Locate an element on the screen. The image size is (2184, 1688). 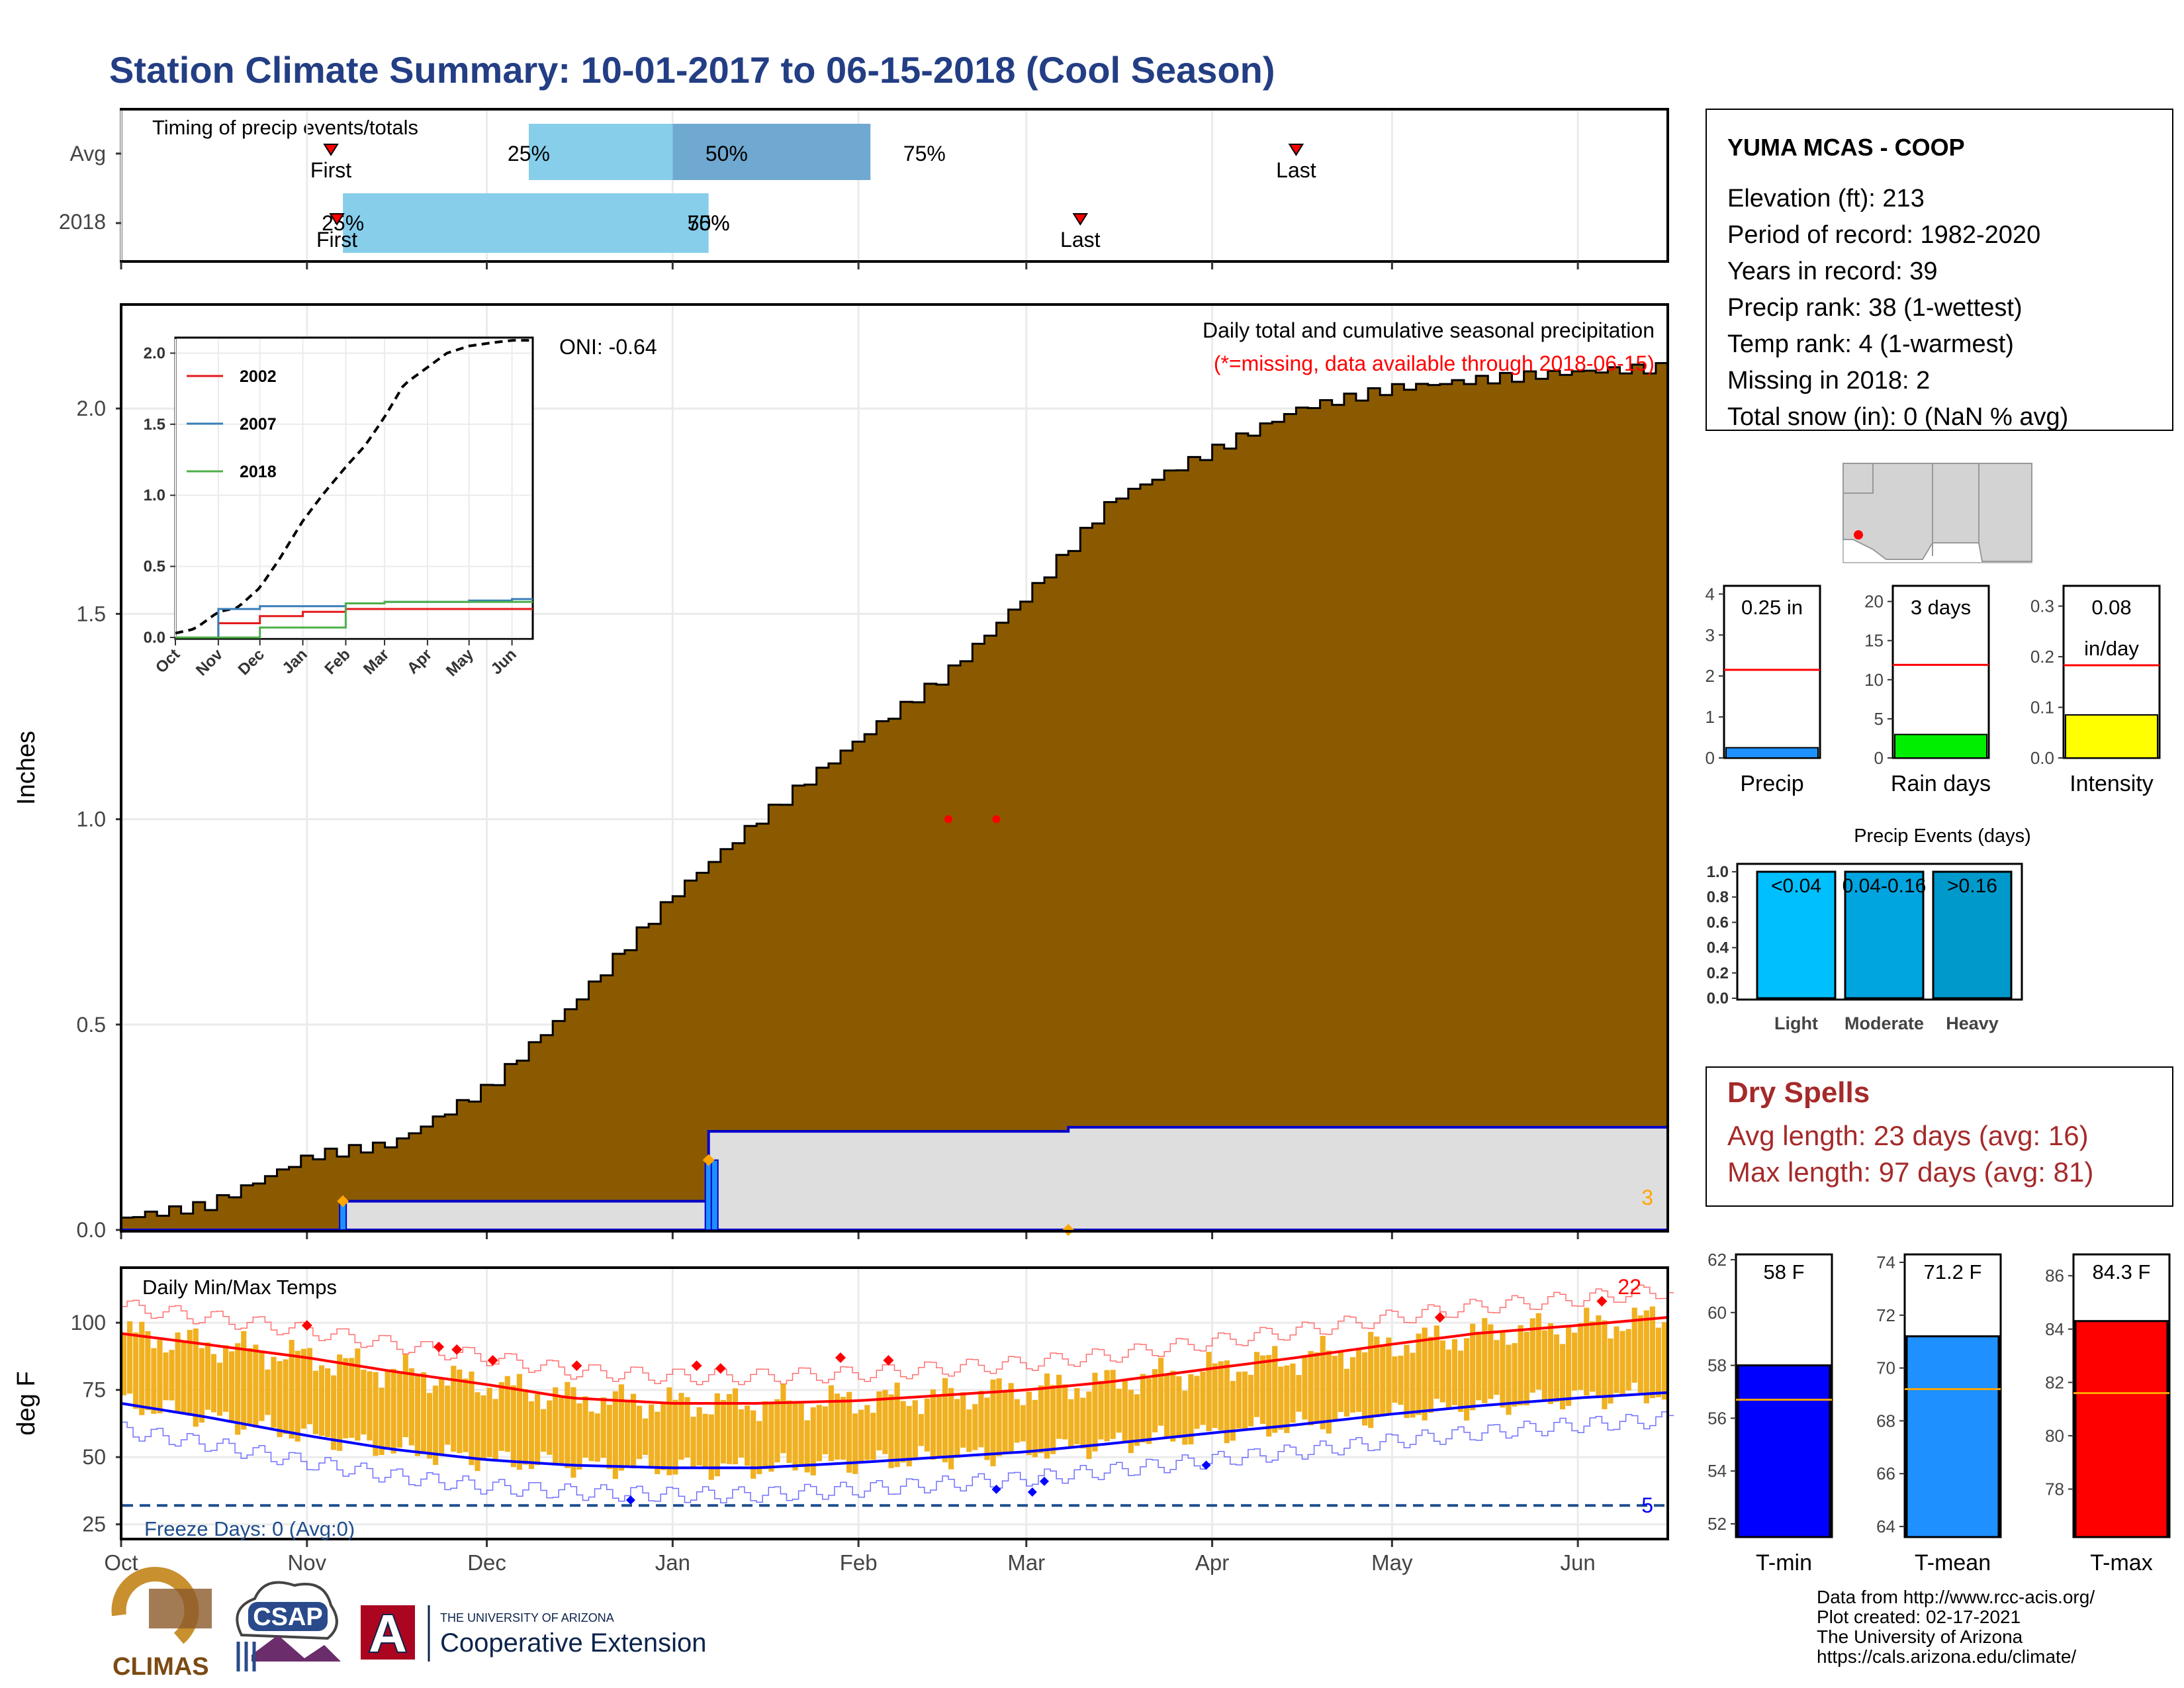
station-elevation: Elevation (ft): 213 is located at coordinates (1826, 198).